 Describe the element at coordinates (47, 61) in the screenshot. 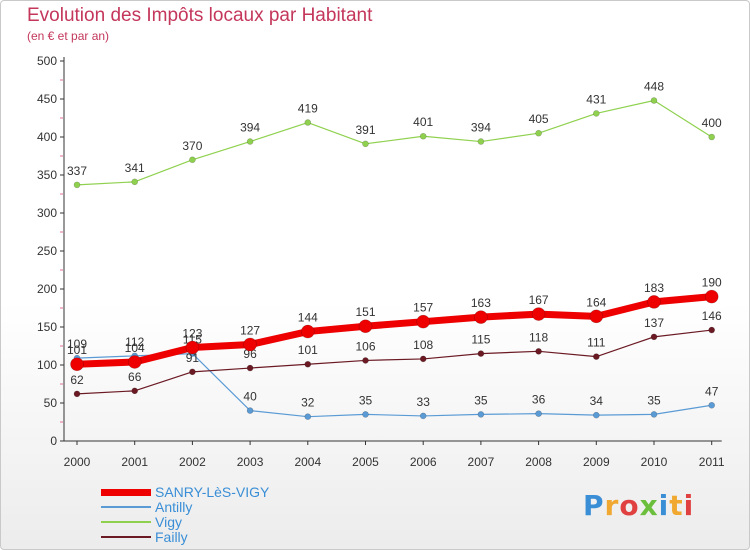

I see `y-tick-label: 500` at that location.